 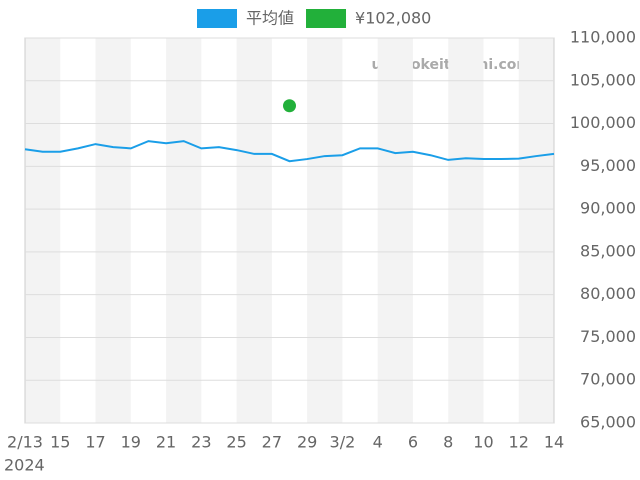 I want to click on y-tick-label: 110,000, so click(x=603, y=37).